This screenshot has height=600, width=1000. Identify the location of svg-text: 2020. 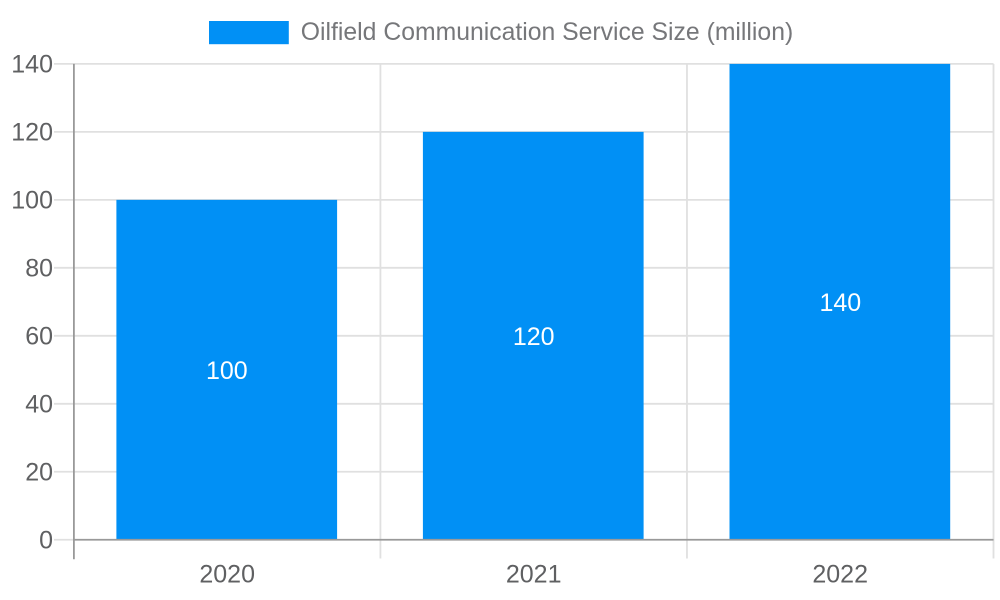
(227, 575).